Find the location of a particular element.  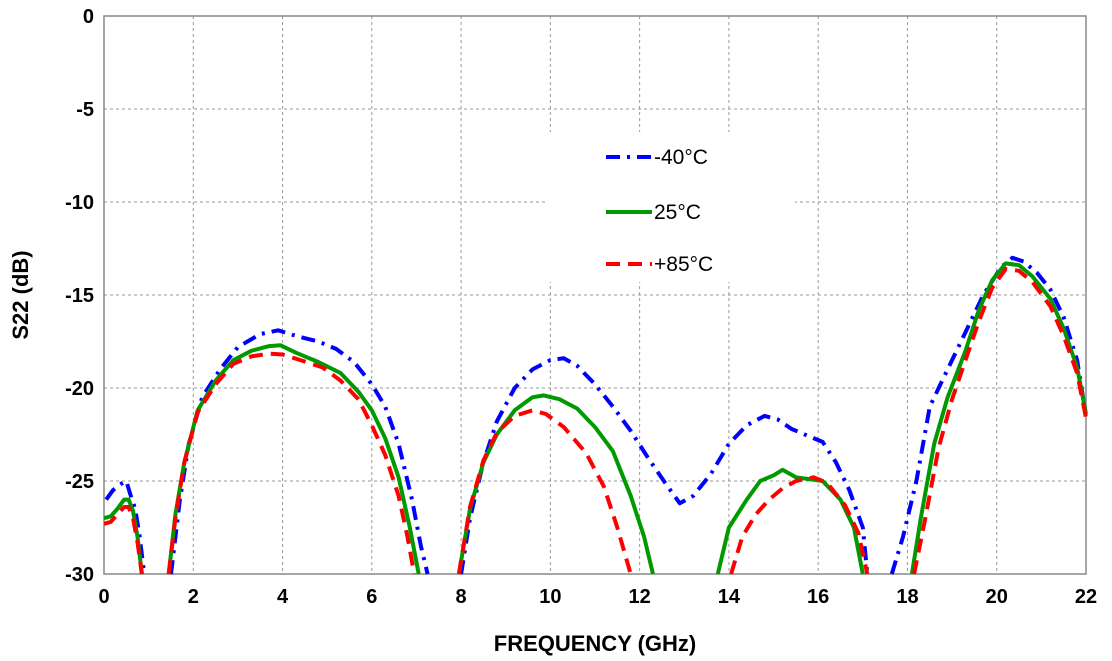

x-tick-label: 12 is located at coordinates (640, 597).